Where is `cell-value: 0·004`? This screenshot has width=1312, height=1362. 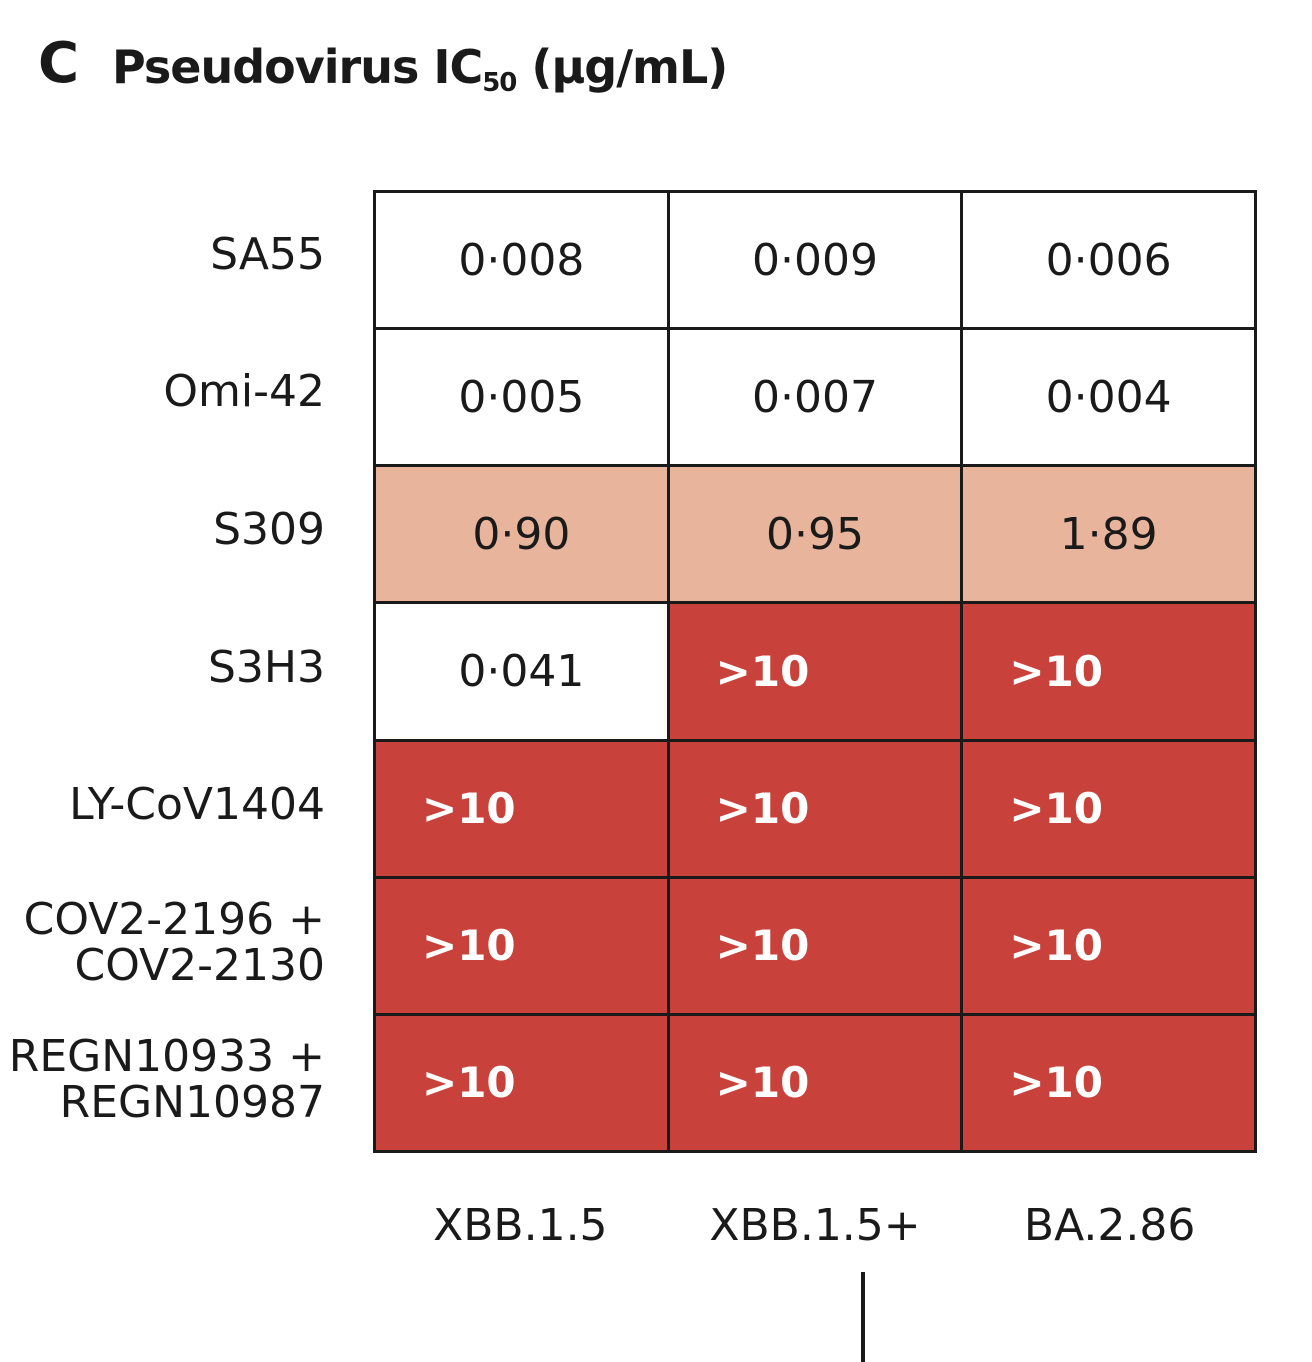 cell-value: 0·004 is located at coordinates (1108, 397).